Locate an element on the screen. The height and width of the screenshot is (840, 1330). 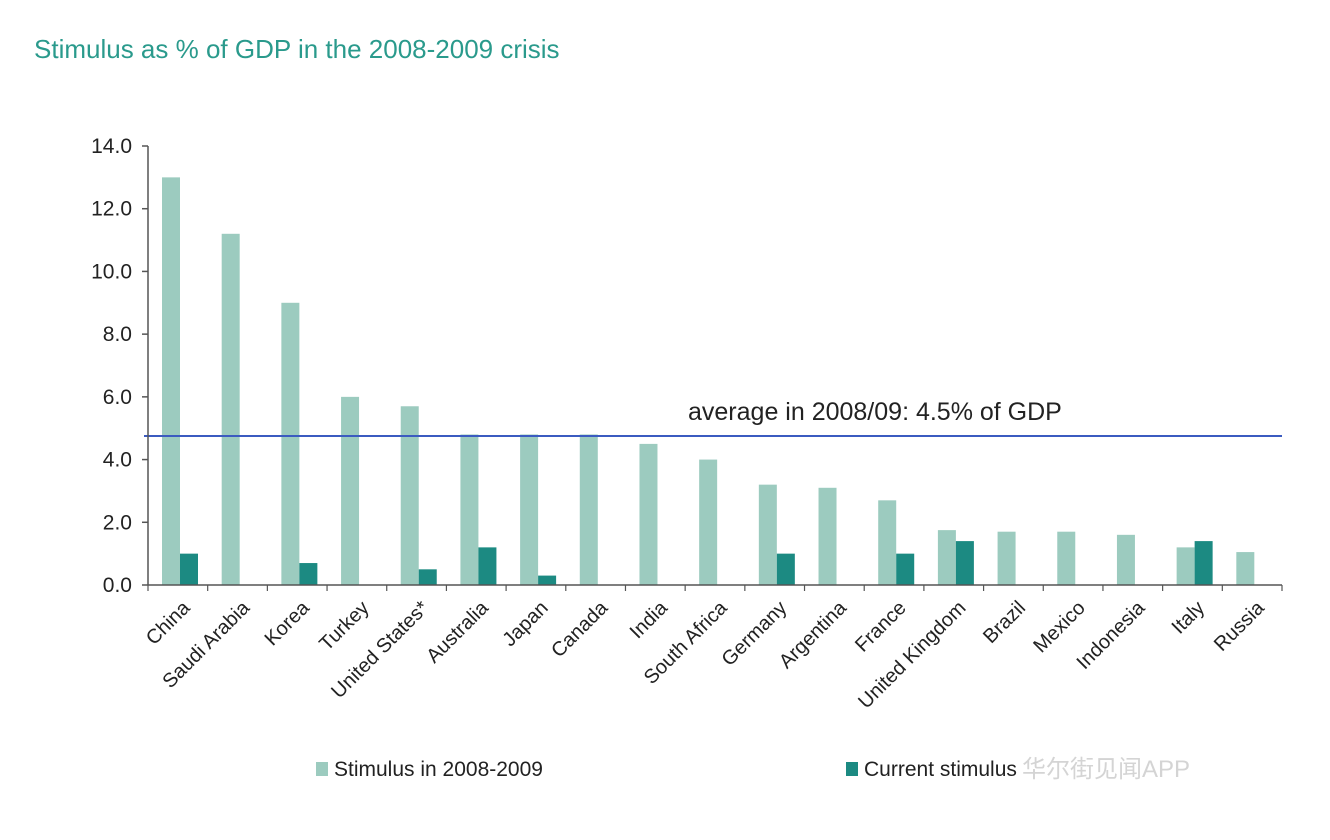
x-category-label: India is located at coordinates (649, 619).